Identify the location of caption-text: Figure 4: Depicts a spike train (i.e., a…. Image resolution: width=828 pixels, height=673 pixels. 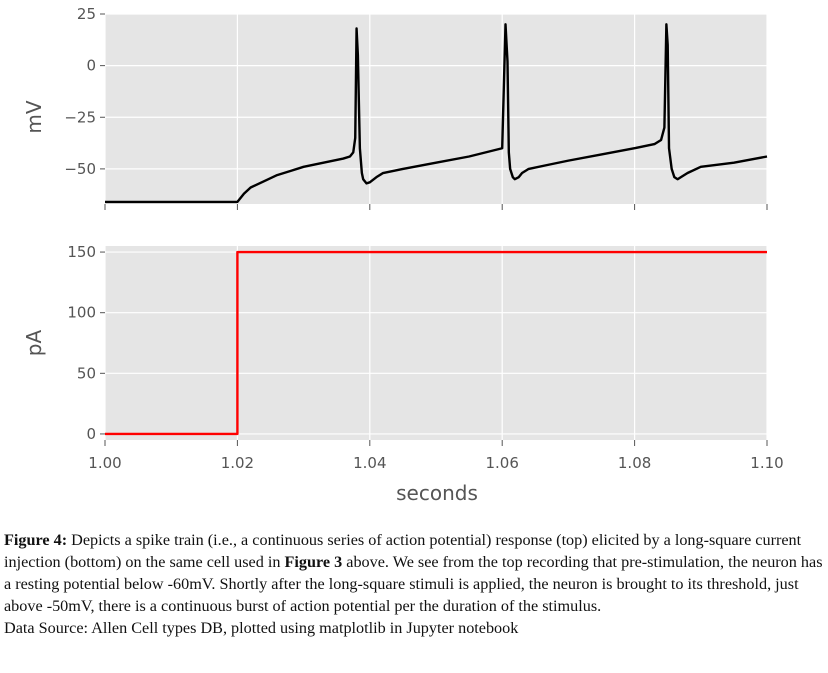
(414, 573).